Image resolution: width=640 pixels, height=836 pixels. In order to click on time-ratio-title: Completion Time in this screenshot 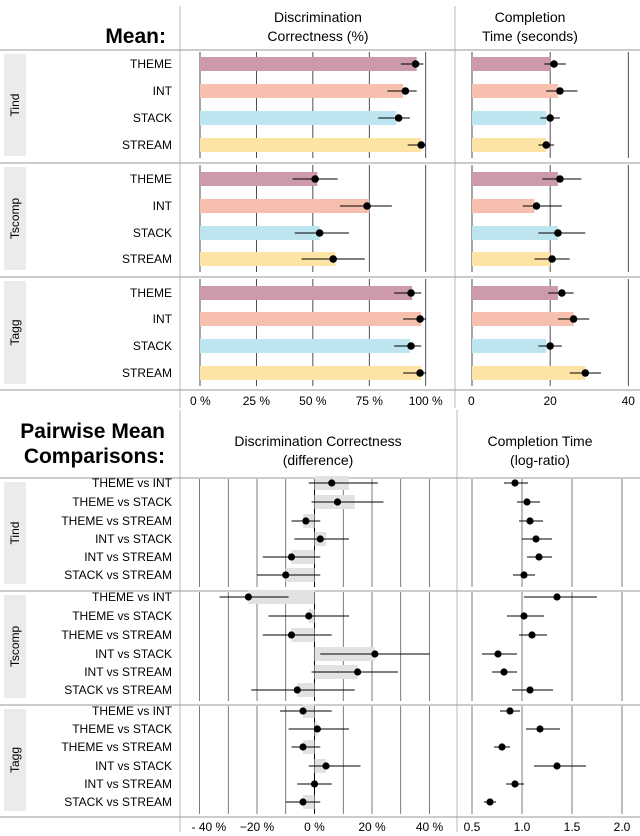, I will do `click(539, 441)`.